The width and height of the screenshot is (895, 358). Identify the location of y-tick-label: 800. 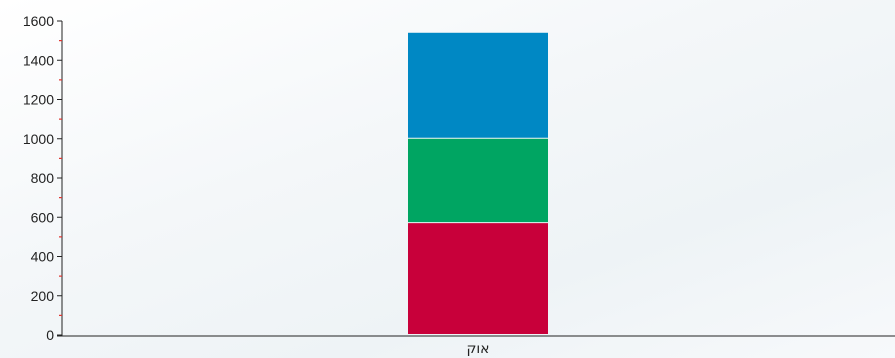
(43, 178).